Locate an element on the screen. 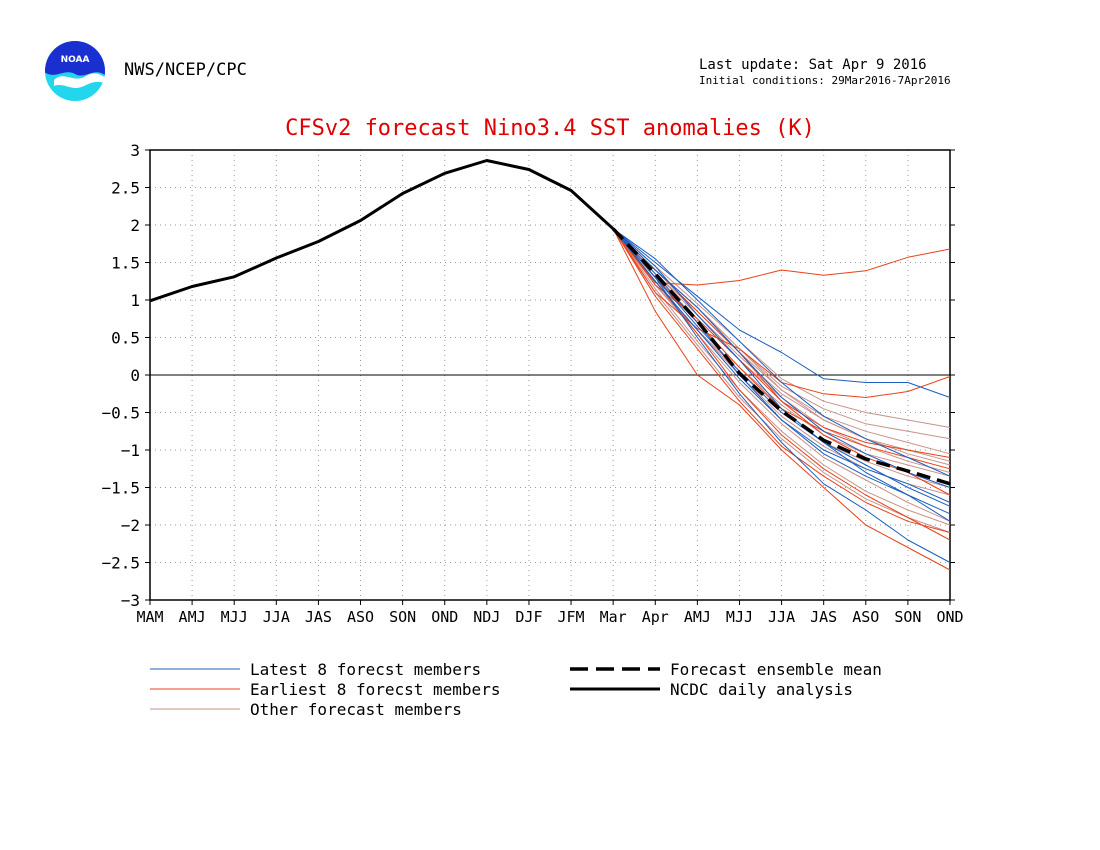 This screenshot has height=850, width=1100. x-tick-label: JFM is located at coordinates (571, 617).